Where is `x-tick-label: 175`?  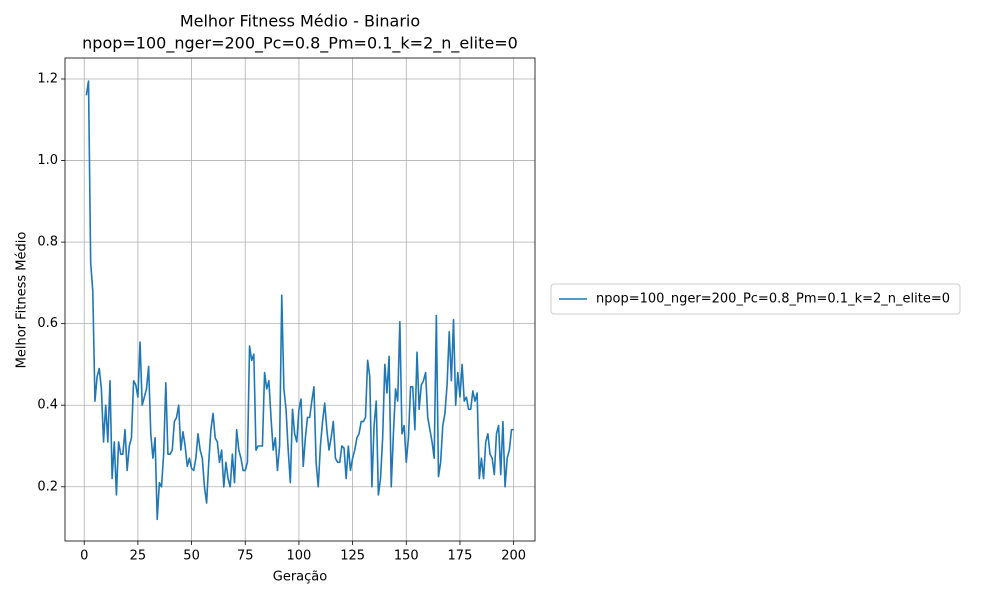 x-tick-label: 175 is located at coordinates (460, 556).